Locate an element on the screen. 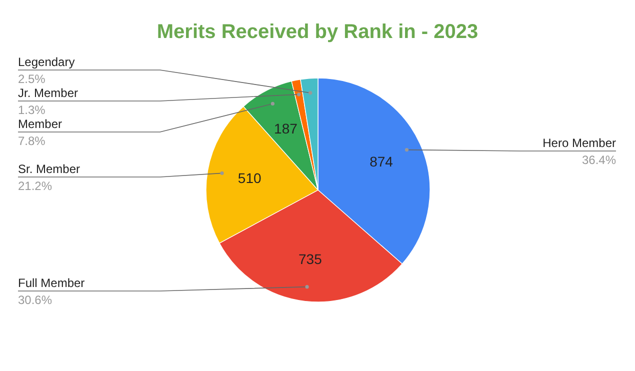 This screenshot has width=635, height=371. slice-label: Sr. Member is located at coordinates (49, 169).